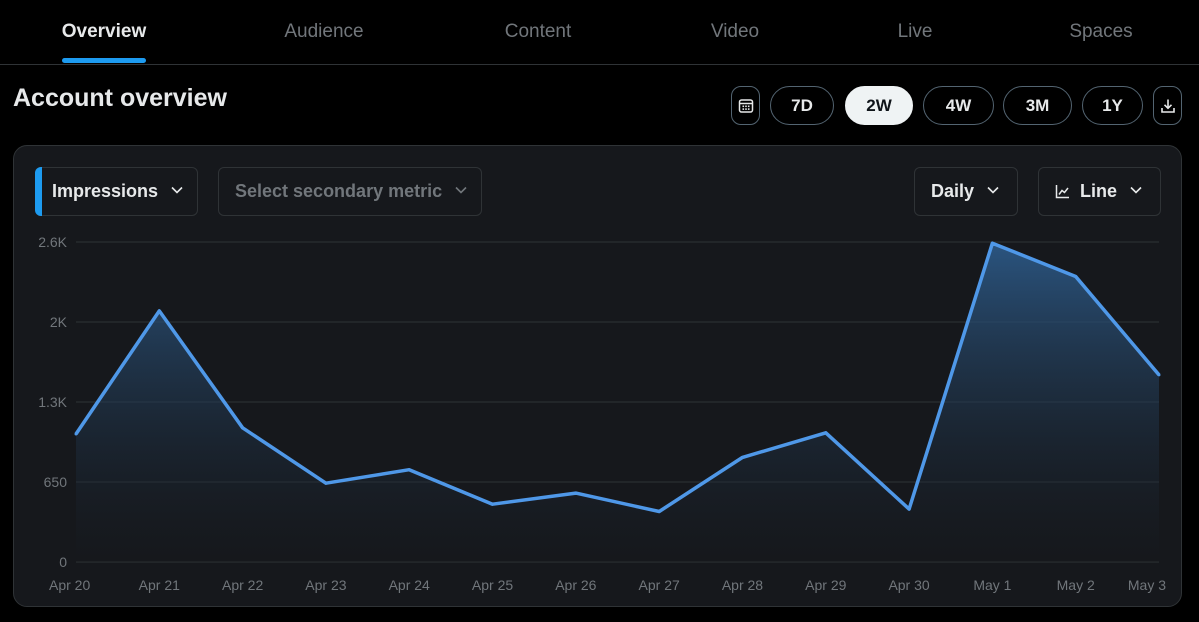 The image size is (1199, 622). I want to click on tab-content: Content, so click(538, 31).